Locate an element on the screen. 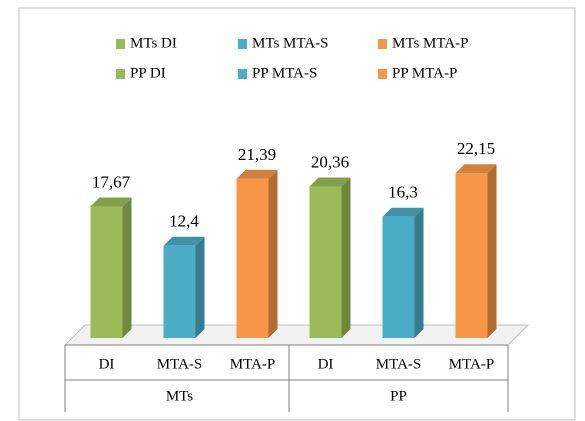 The height and width of the screenshot is (421, 585). data-label: 20,36 is located at coordinates (330, 161).